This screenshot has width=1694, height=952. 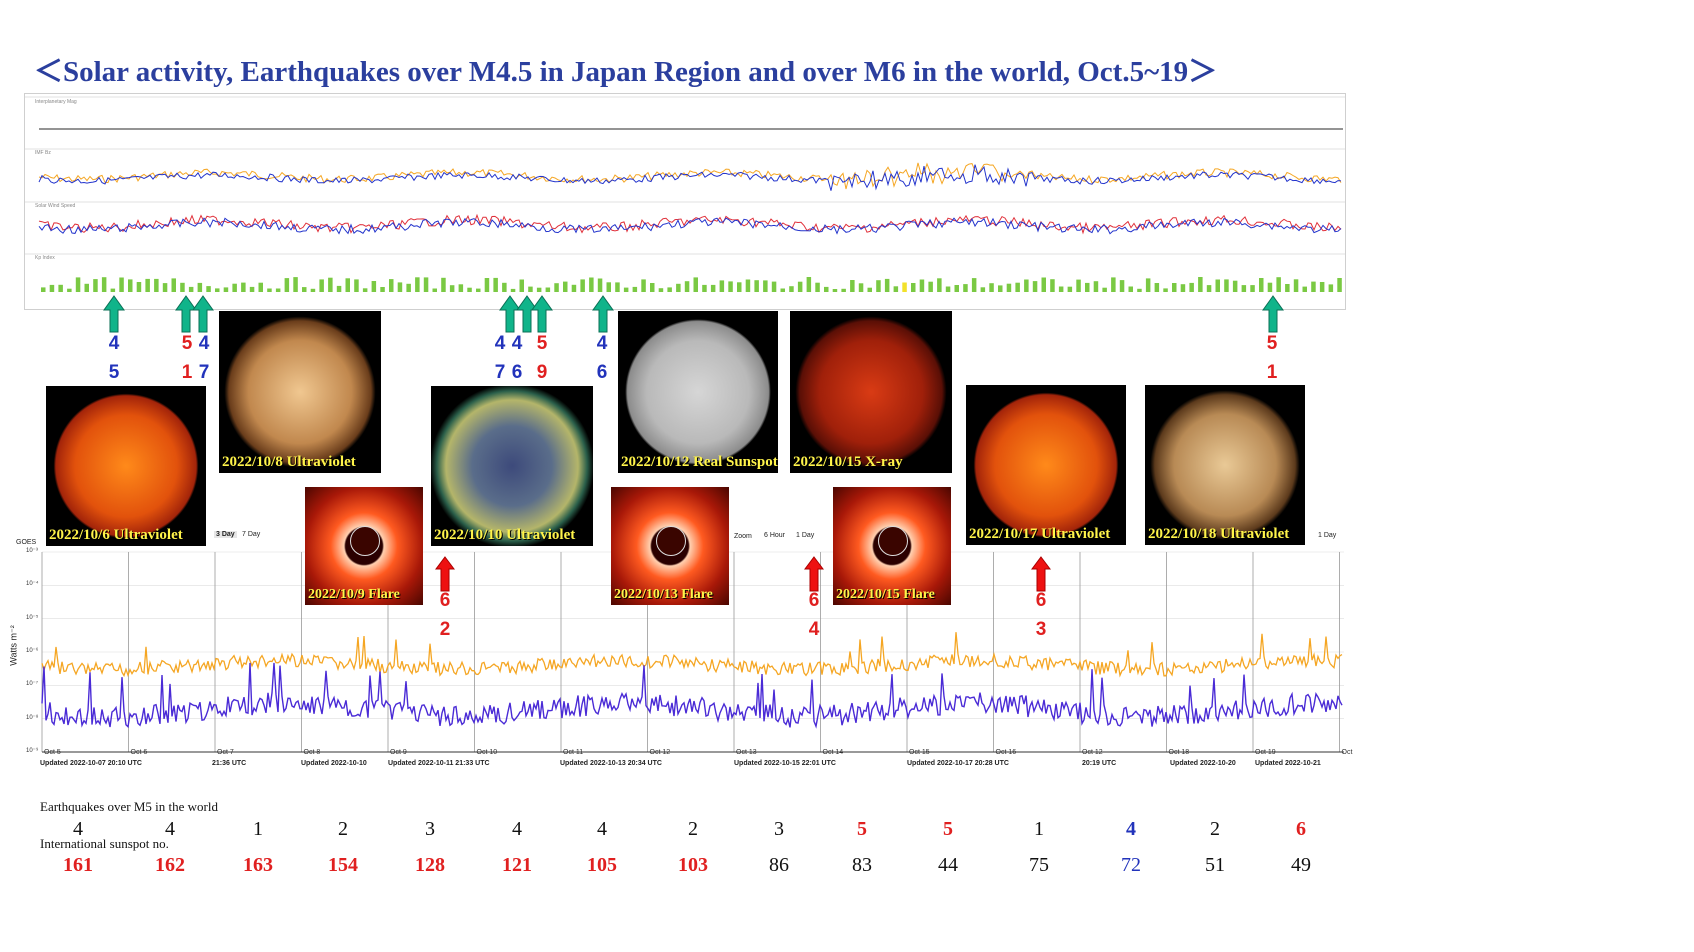 What do you see at coordinates (354, 594) in the screenshot?
I see `sun-image-caption: 2022/10/9 Flare` at bounding box center [354, 594].